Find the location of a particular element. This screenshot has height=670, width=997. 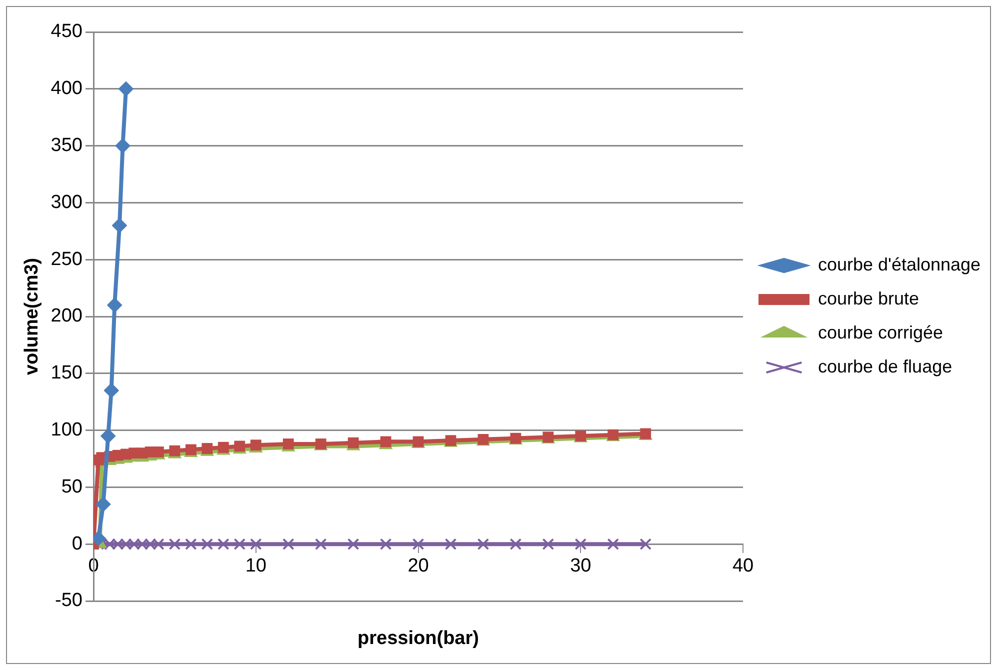

y-tick-label: 300 is located at coordinates (66, 202).